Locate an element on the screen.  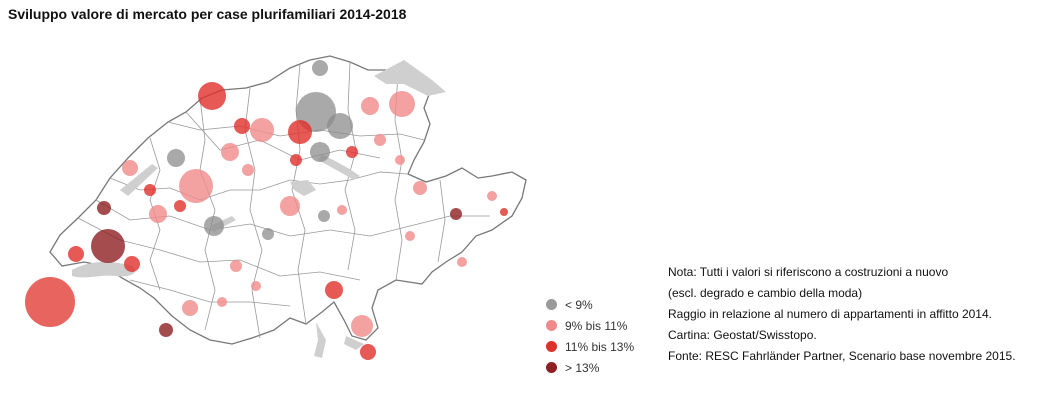
legend-label: 9% bis 11% is located at coordinates (596, 325).